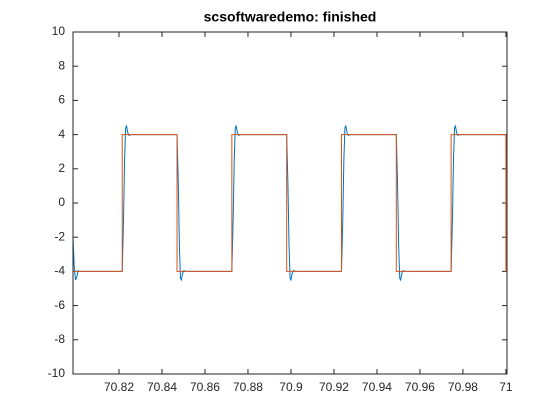 Image resolution: width=560 pixels, height=420 pixels. I want to click on x-tick-label: 70.84, so click(162, 387).